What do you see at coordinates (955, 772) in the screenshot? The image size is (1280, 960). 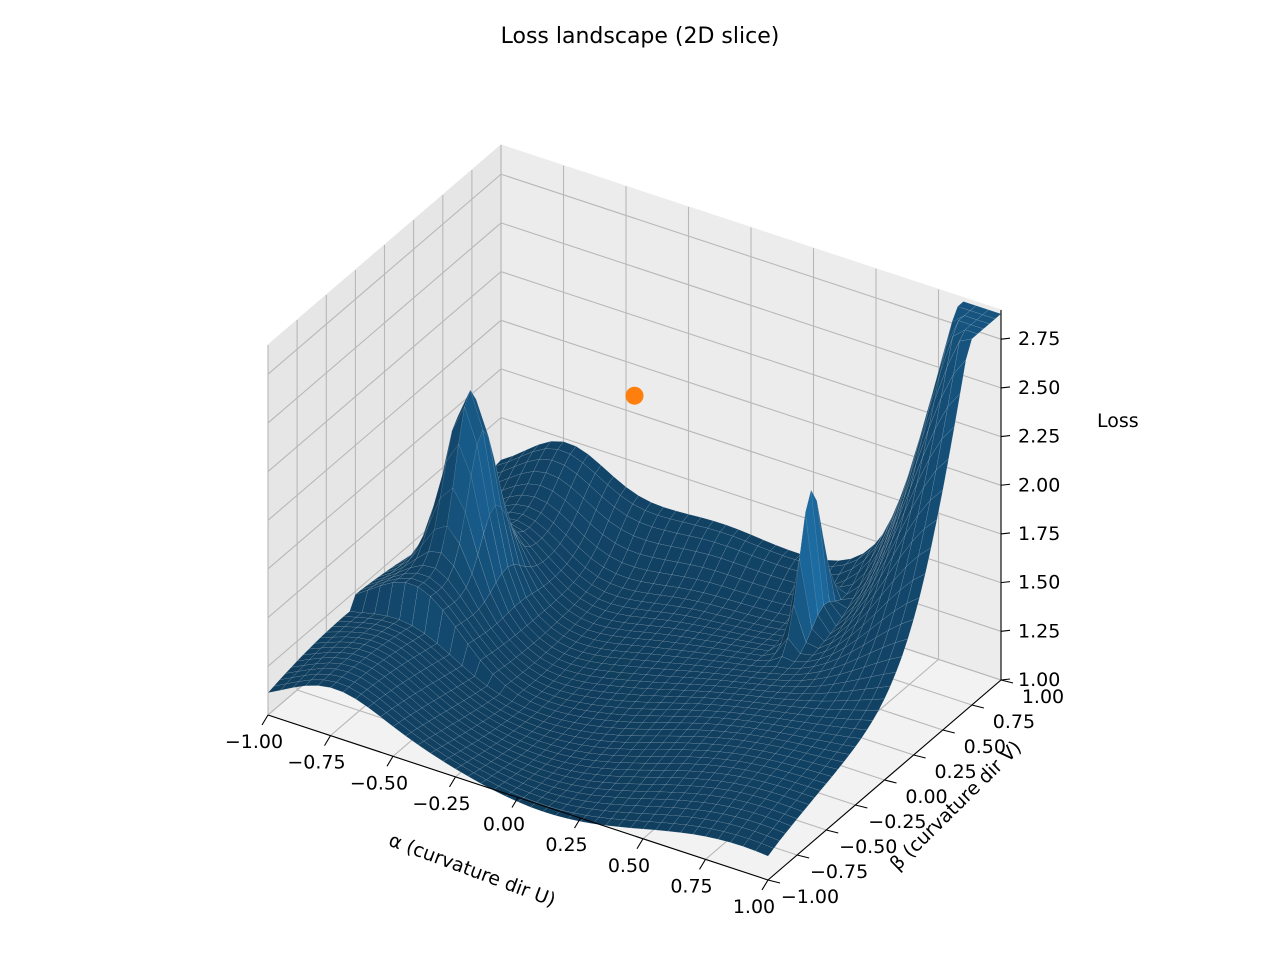 I see `y-tick-label: 0.25` at bounding box center [955, 772].